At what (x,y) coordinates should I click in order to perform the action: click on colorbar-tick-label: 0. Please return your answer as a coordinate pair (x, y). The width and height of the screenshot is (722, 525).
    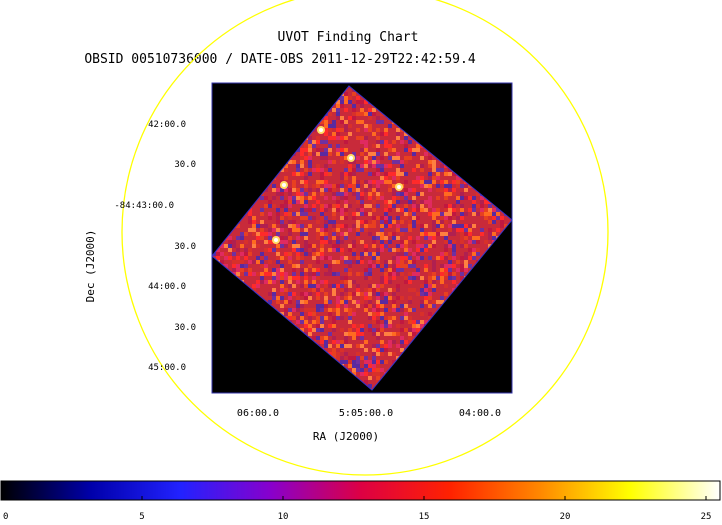
    Looking at the image, I should click on (5, 516).